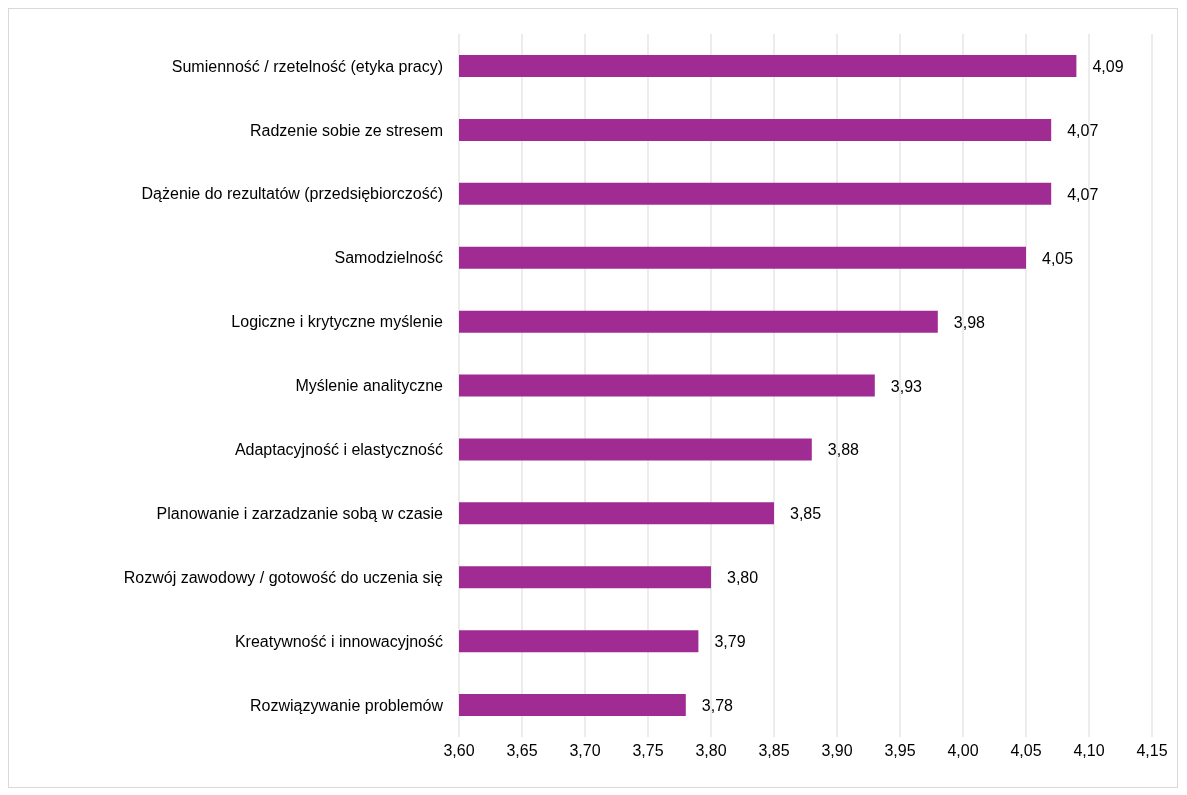 This screenshot has height=795, width=1187. Describe the element at coordinates (337, 322) in the screenshot. I see `y-tick-label: Logiczne i krytyczne myślenie` at that location.